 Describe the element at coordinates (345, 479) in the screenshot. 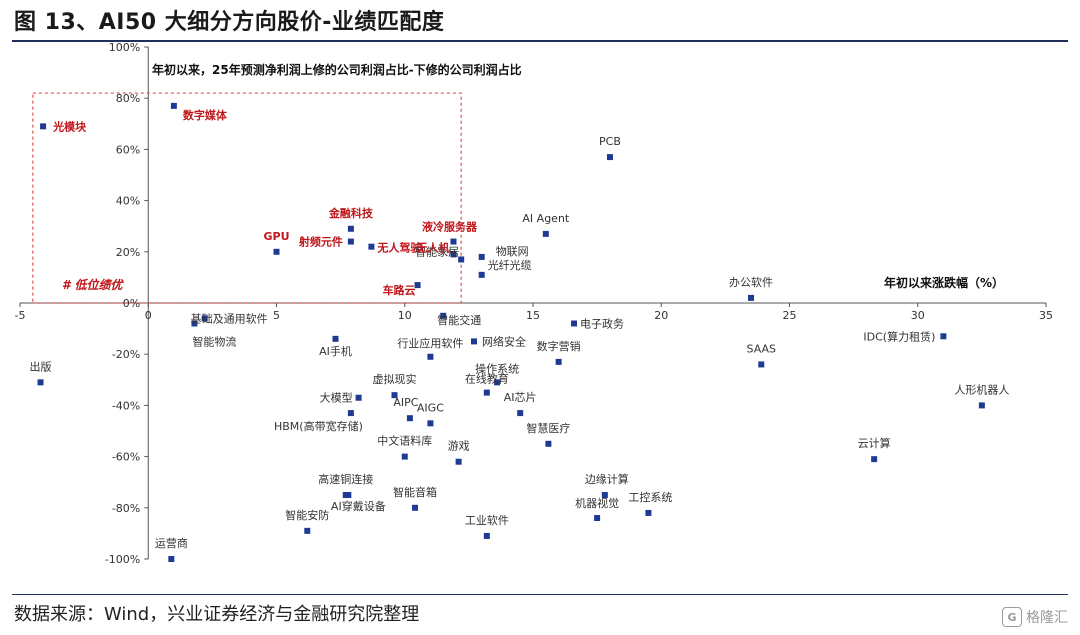

I see `point-label: 高速铜连接` at that location.